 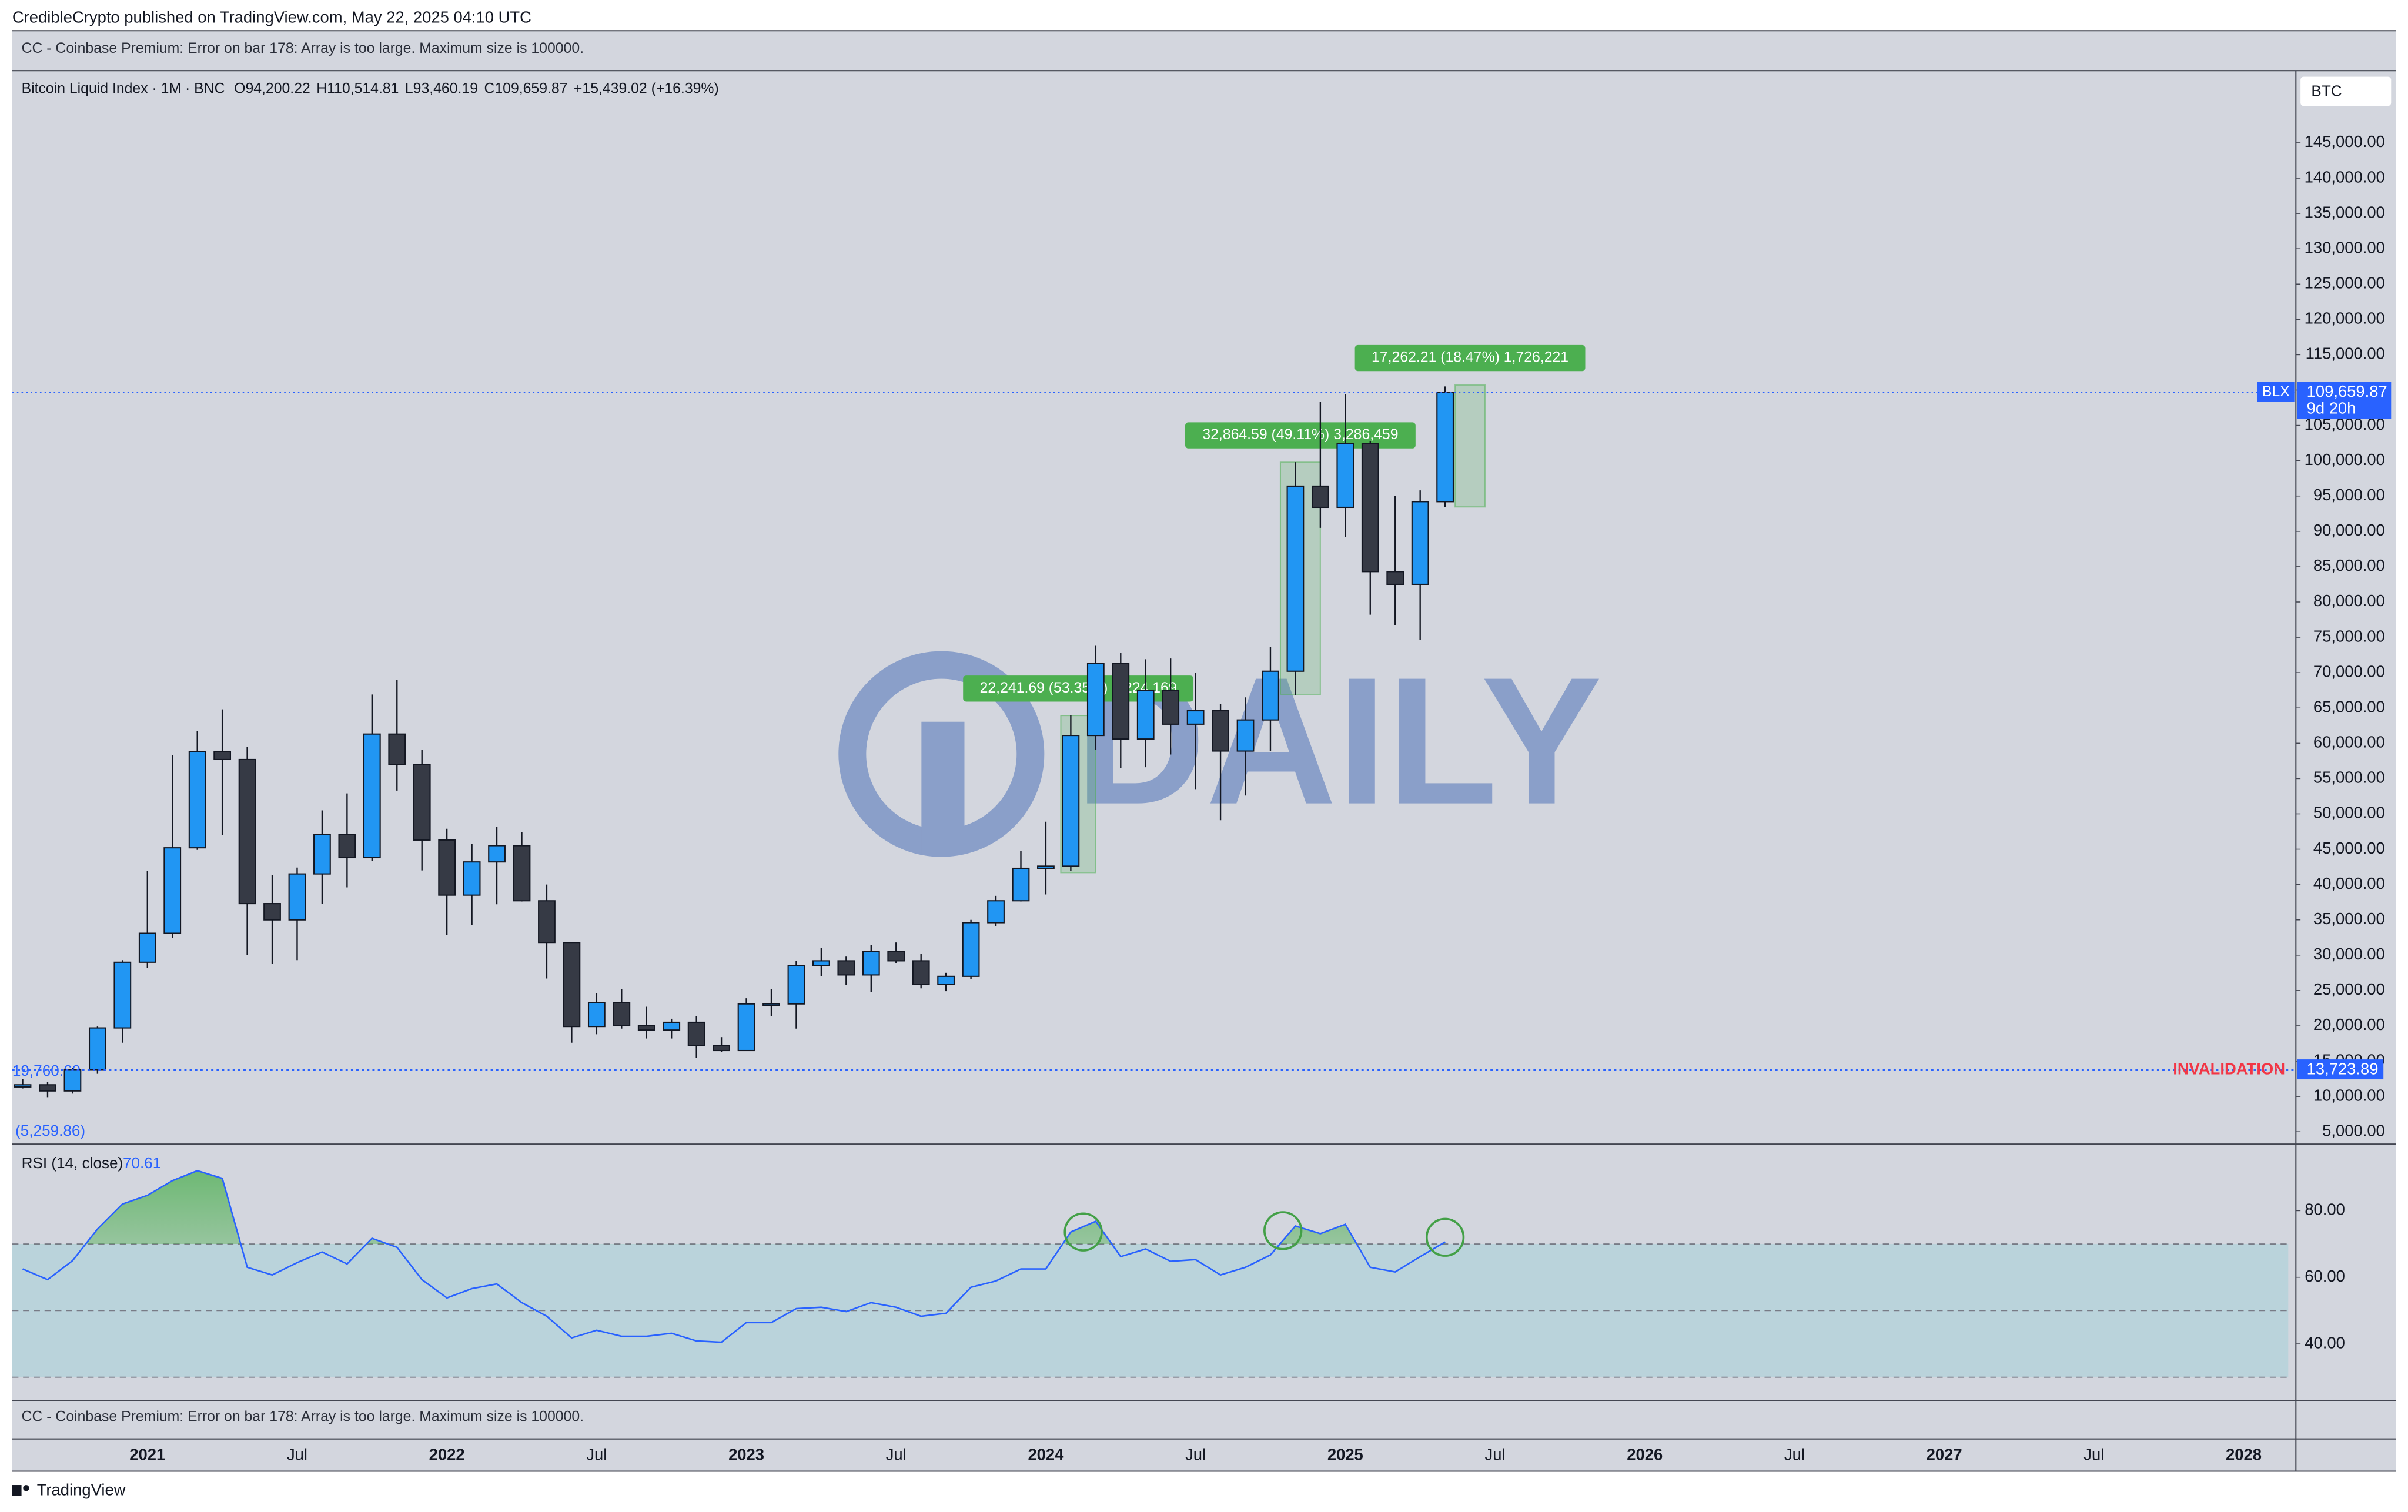 What do you see at coordinates (2325, 1343) in the screenshot?
I see `y-tick-label: 40.00` at bounding box center [2325, 1343].